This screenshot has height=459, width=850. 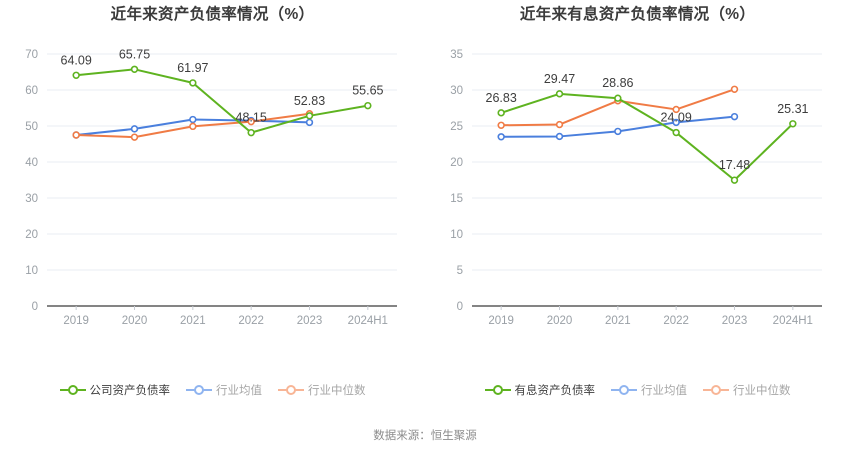 What do you see at coordinates (130, 391) in the screenshot?
I see `legend-label: 公司资产负债率` at bounding box center [130, 391].